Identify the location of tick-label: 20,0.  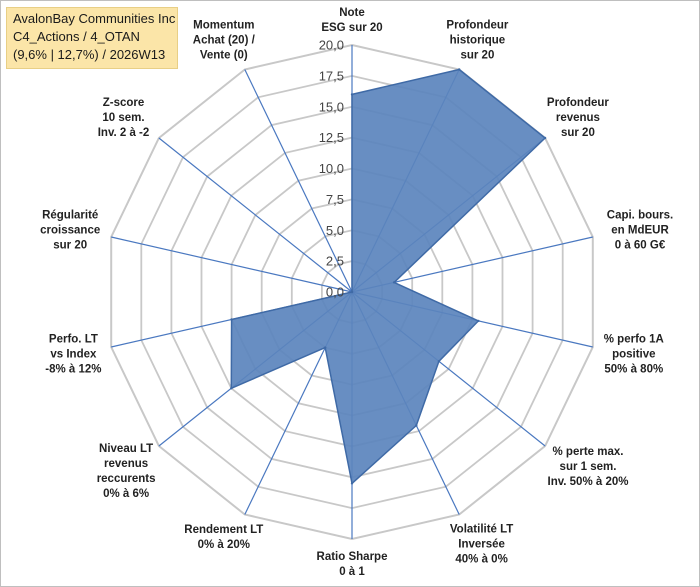
(331, 45).